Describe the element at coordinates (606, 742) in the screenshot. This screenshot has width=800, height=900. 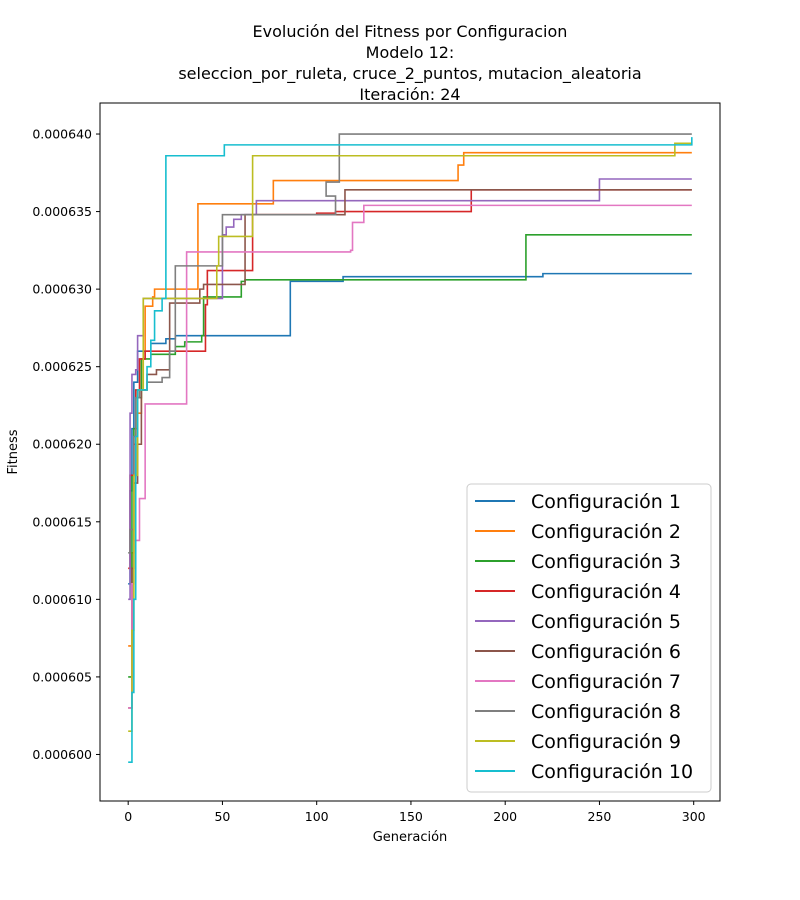
I see `legend-entry: Configuración 9` at that location.